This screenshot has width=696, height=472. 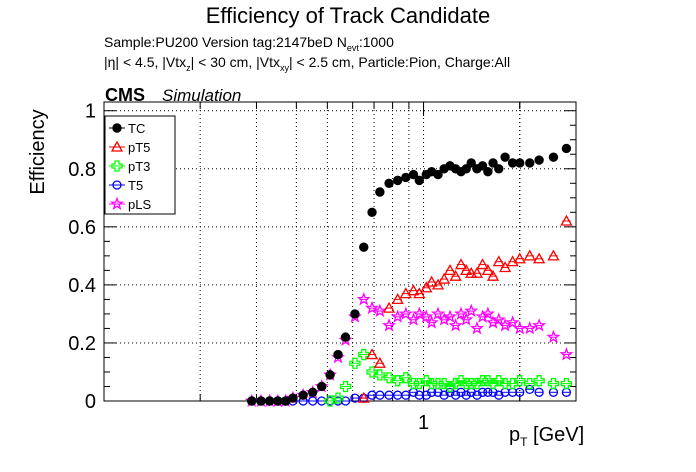 I want to click on legend-label-pls: pLS, so click(x=139, y=204).